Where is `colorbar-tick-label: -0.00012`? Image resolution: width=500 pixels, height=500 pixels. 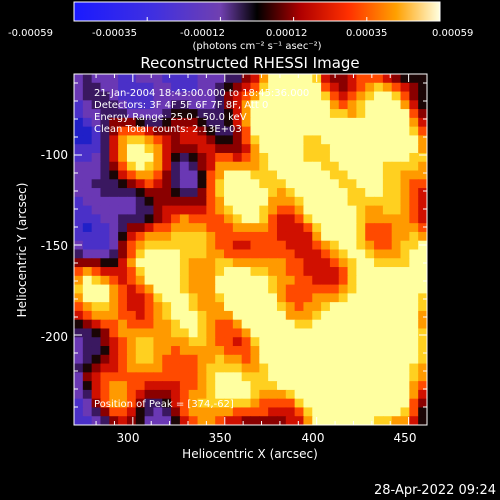
colorbar-tick-label: -0.00012 is located at coordinates (202, 33).